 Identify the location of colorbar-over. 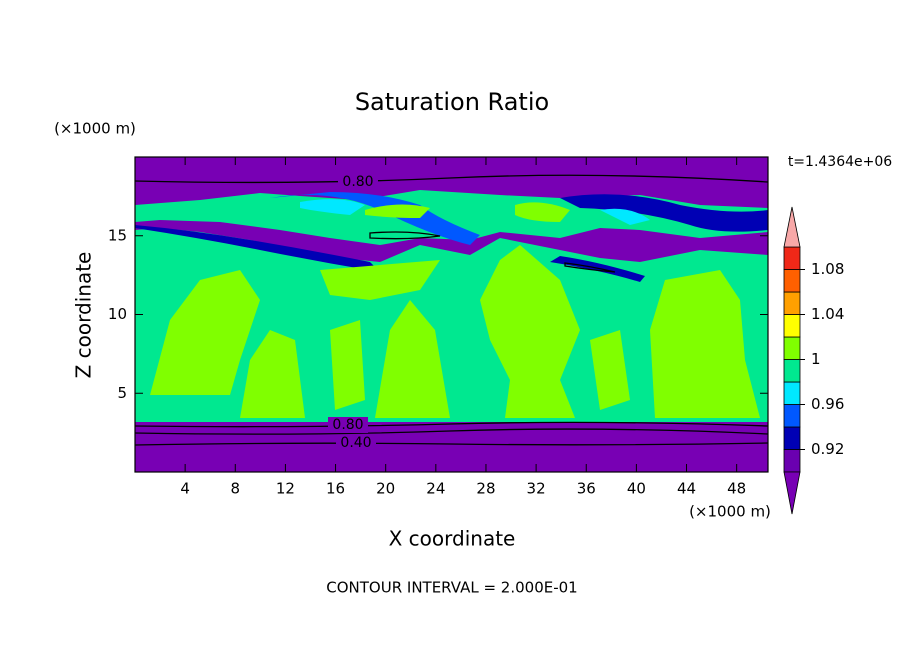
(792, 227).